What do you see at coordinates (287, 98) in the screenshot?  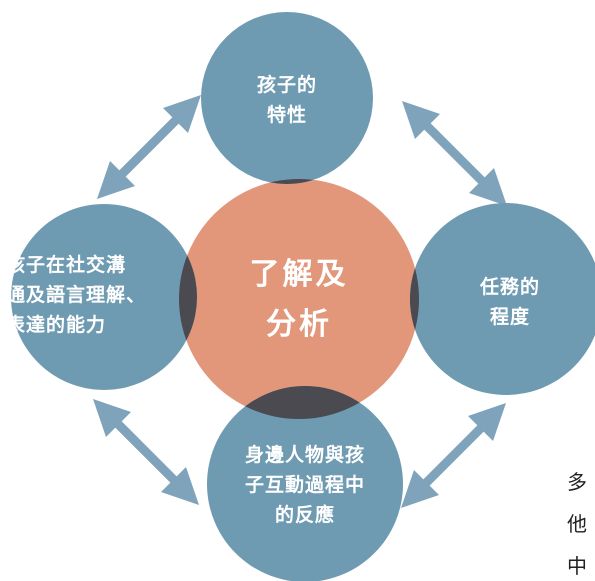 I see `top-circle` at bounding box center [287, 98].